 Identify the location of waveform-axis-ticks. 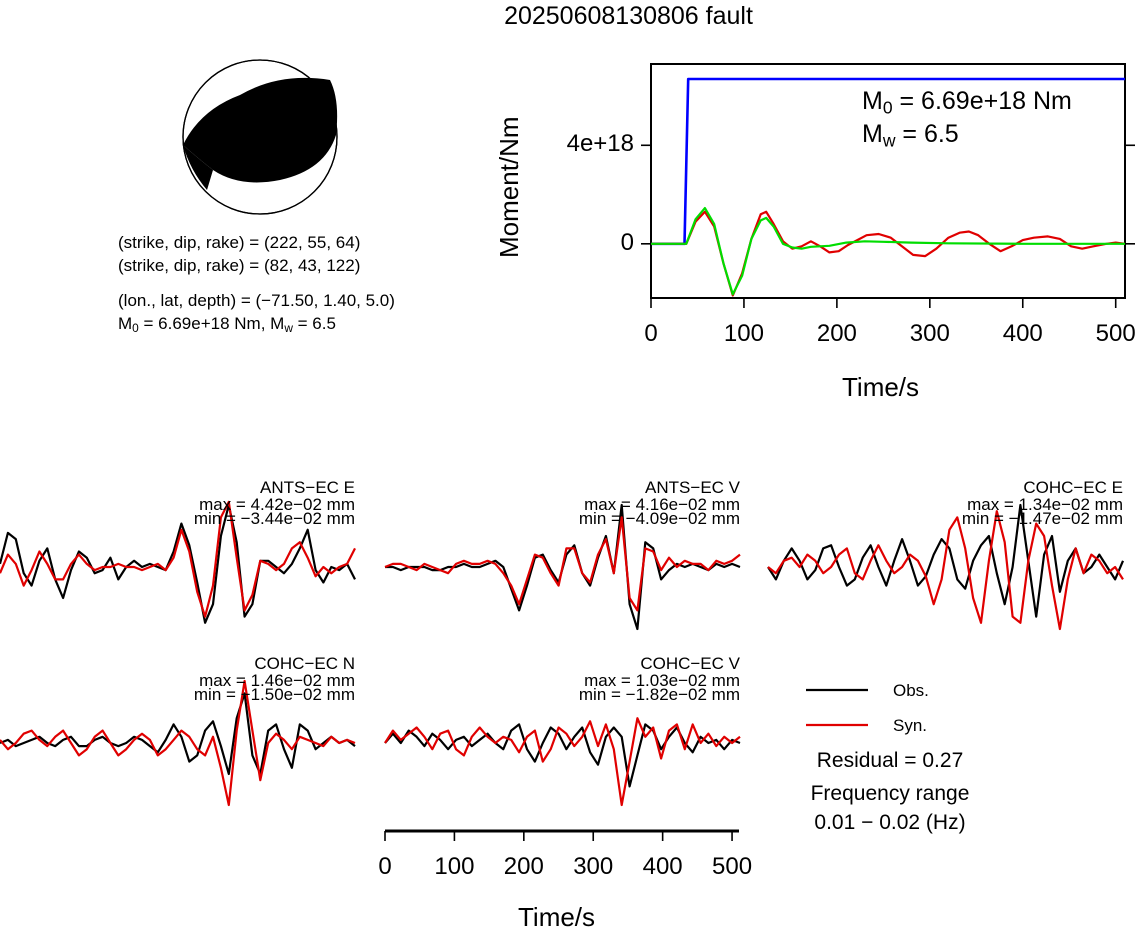
(558, 836).